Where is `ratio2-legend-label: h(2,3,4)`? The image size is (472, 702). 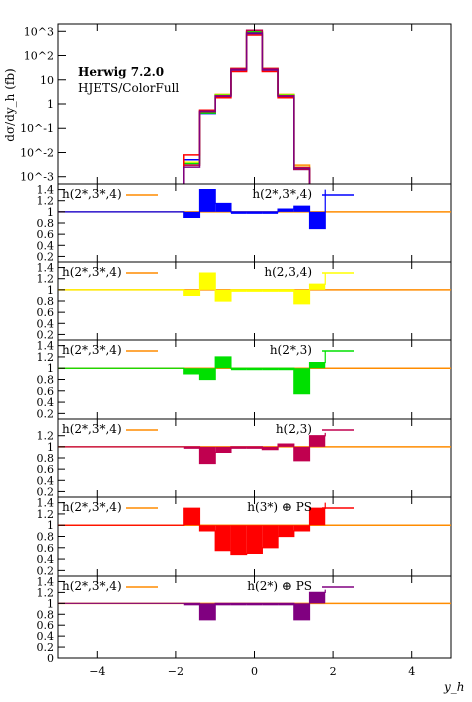 ratio2-legend-label: h(2,3,4) is located at coordinates (288, 272).